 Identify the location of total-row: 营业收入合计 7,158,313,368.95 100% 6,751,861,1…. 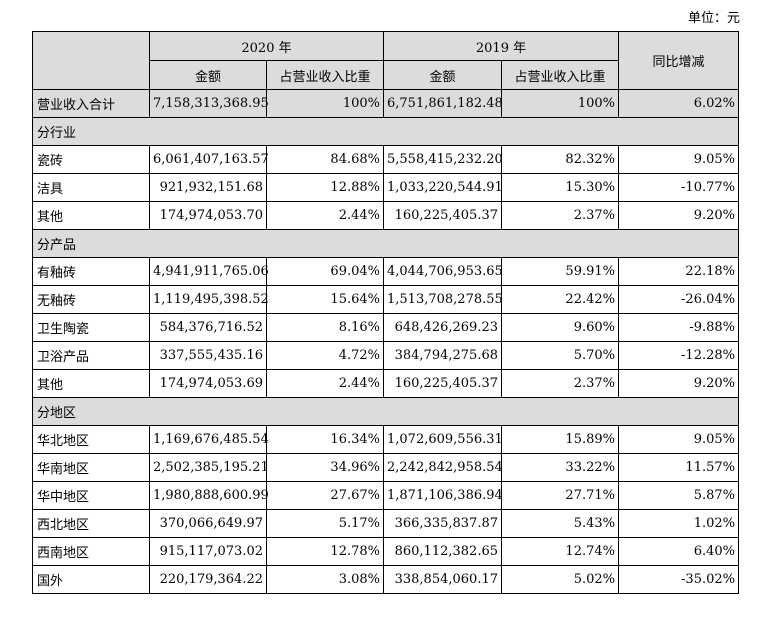
(385, 103).